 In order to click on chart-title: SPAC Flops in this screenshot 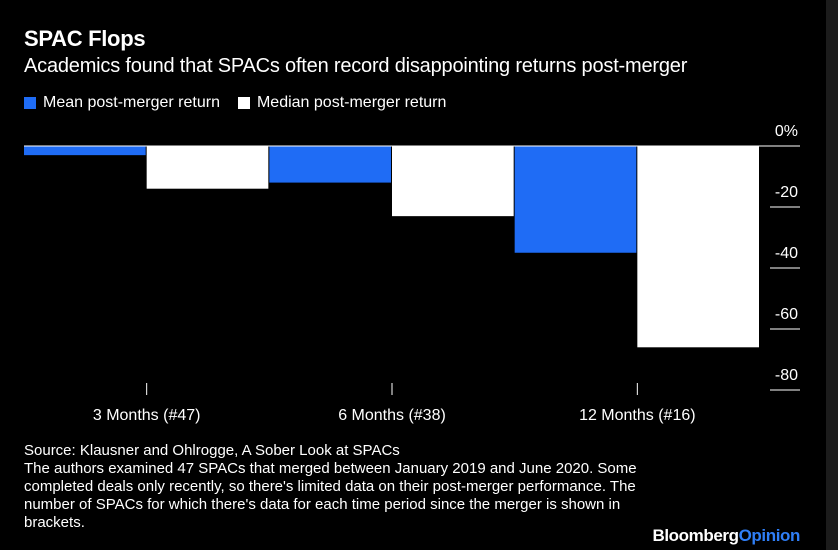, I will do `click(85, 38)`.